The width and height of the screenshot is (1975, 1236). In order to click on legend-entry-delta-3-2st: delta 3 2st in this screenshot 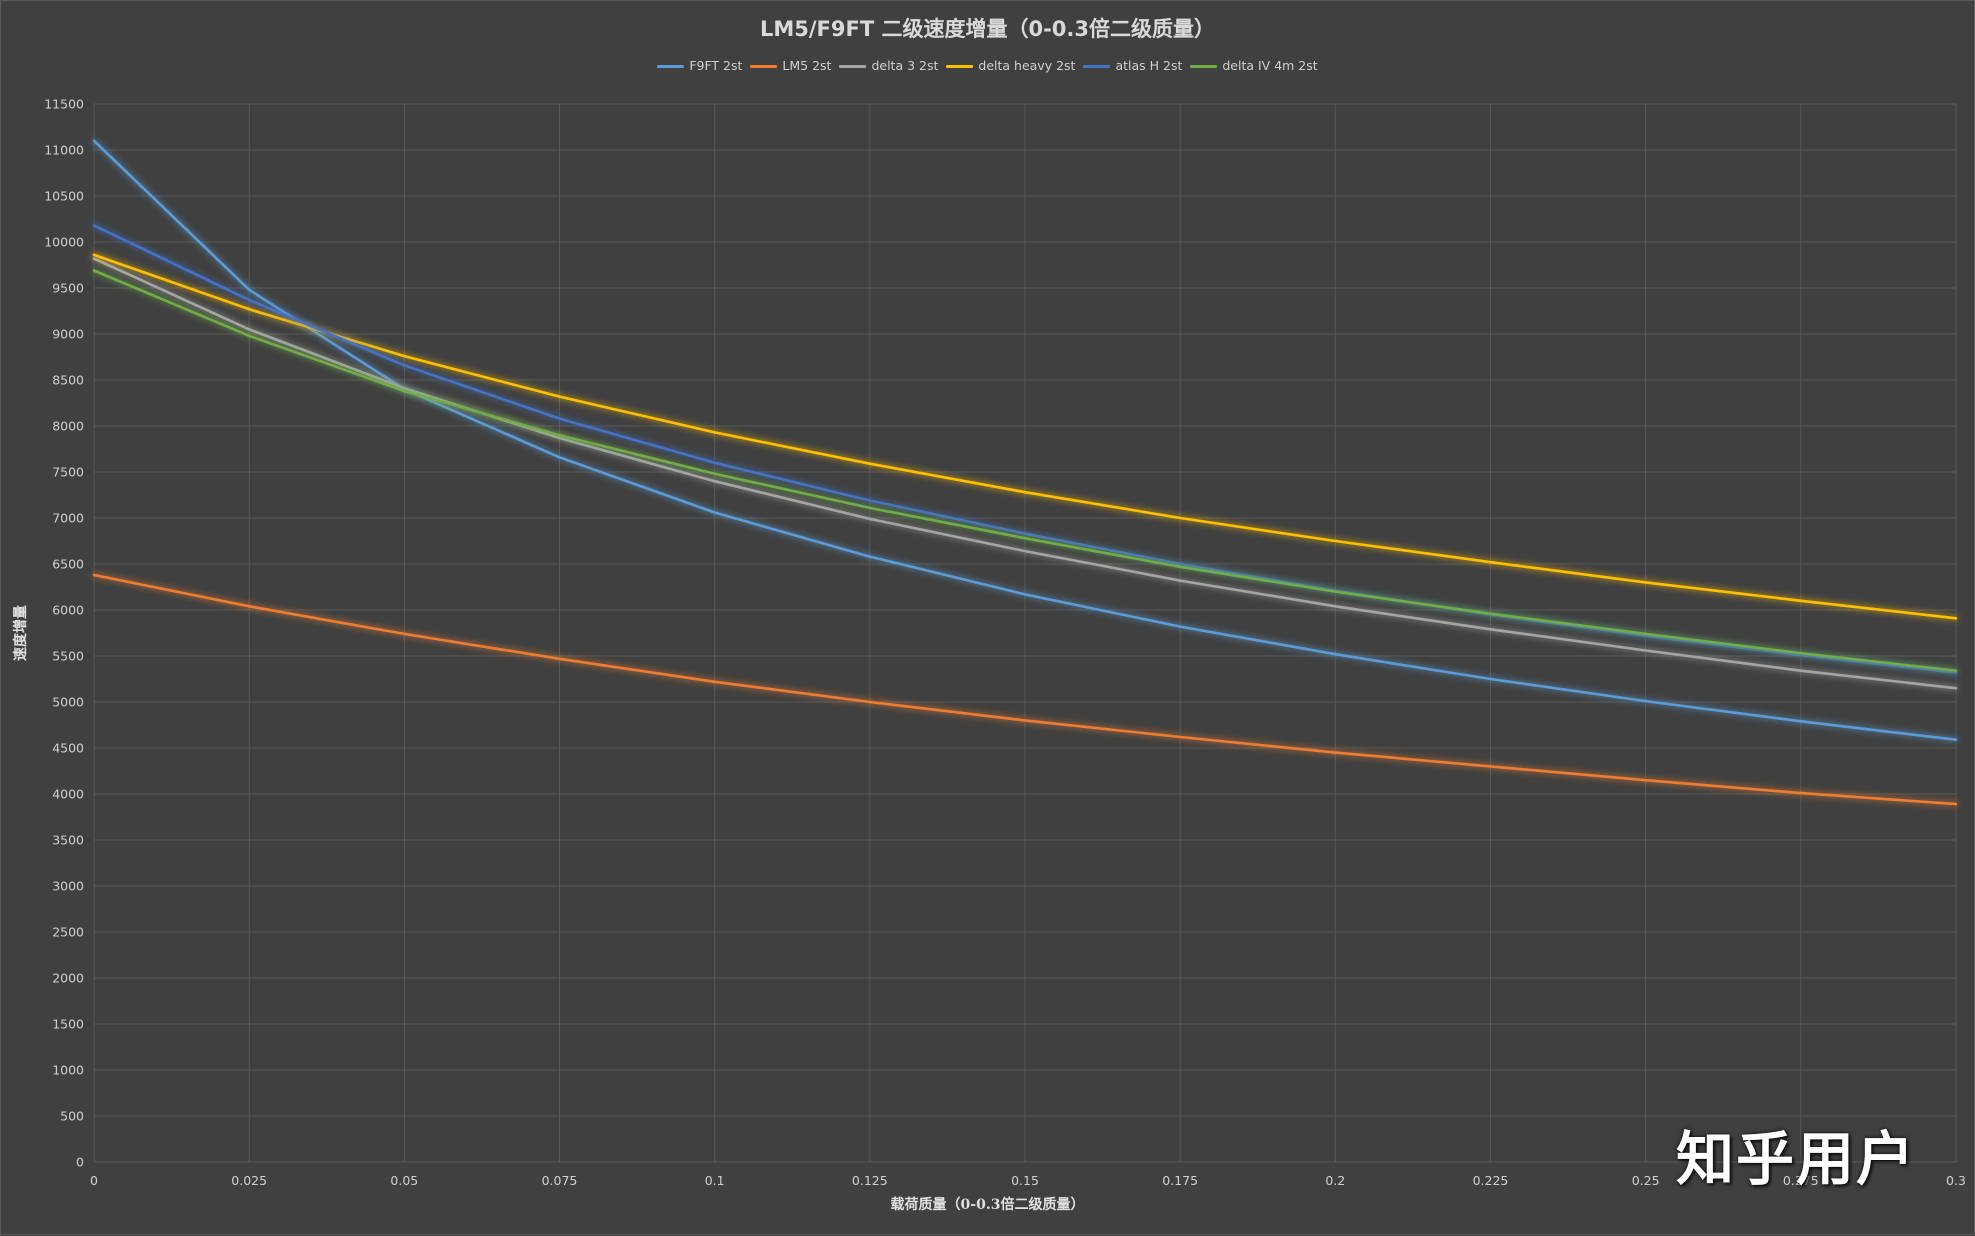, I will do `click(888, 65)`.